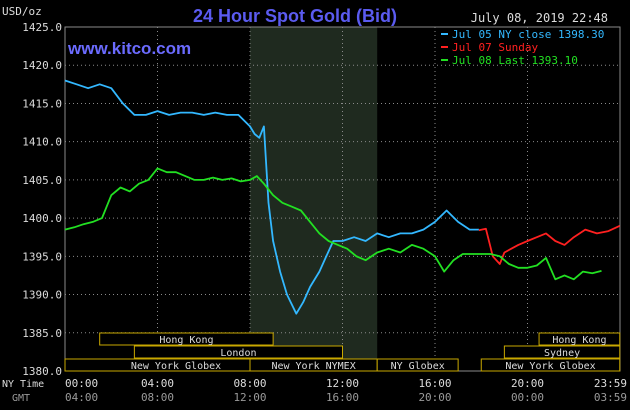  What do you see at coordinates (434, 397) in the screenshot?
I see `x-tick-label-gmt: 20:00` at bounding box center [434, 397].